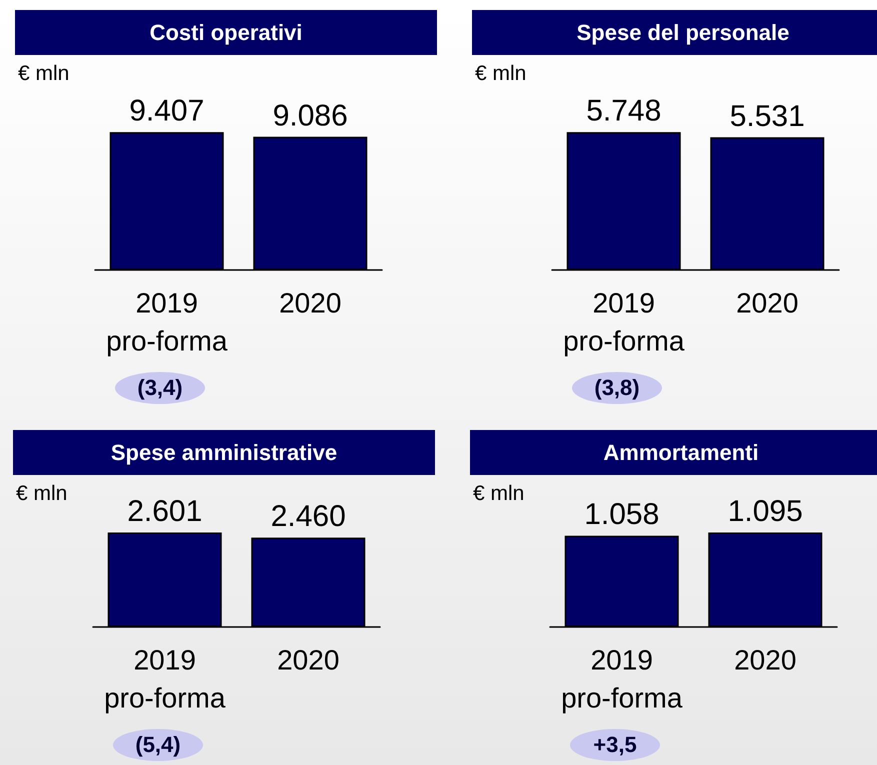 Image resolution: width=877 pixels, height=765 pixels. Describe the element at coordinates (160, 388) in the screenshot. I see `text: (3,4)` at that location.